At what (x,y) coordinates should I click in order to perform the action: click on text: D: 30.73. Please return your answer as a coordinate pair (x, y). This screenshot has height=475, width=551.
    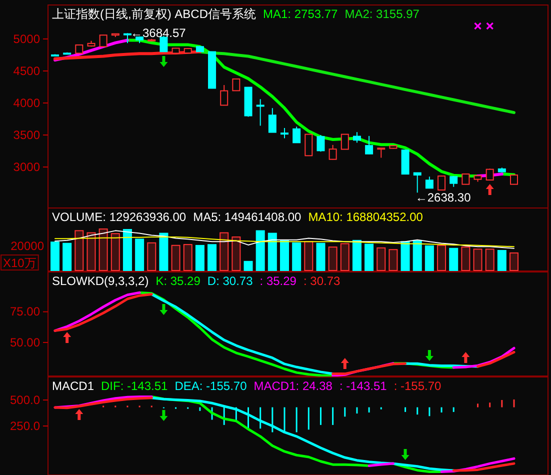
    Looking at the image, I should click on (230, 281).